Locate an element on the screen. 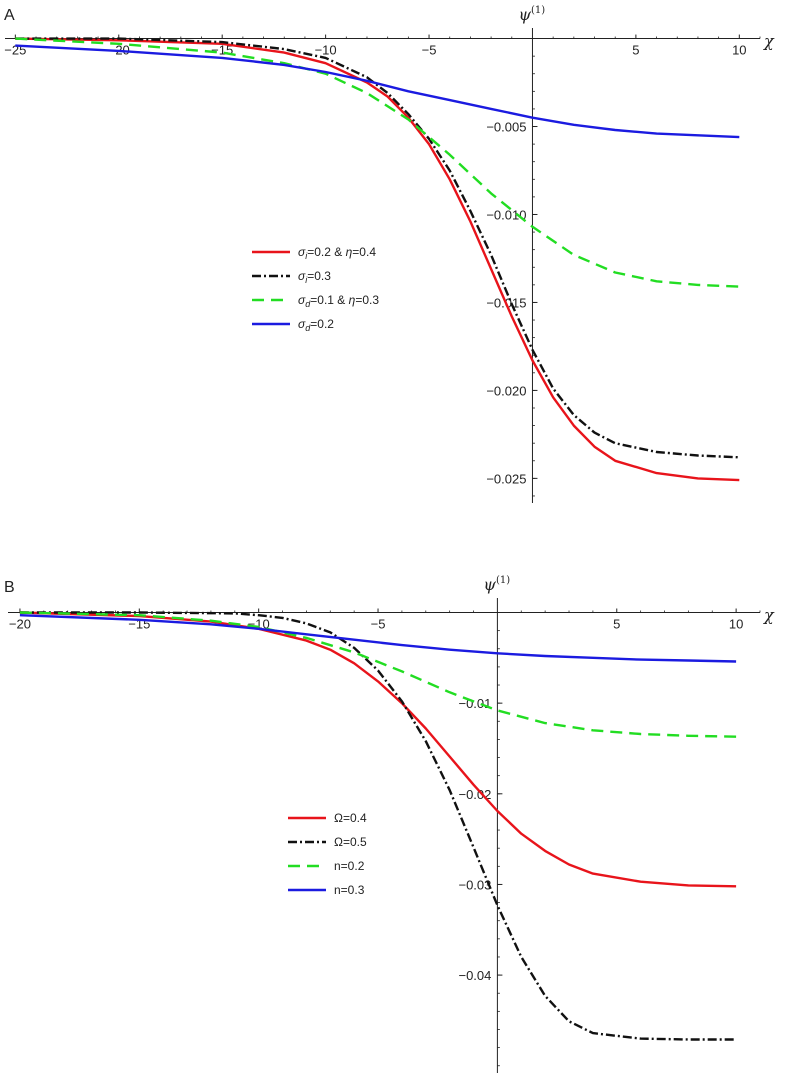 The height and width of the screenshot is (1075, 799). legend-label: Ω=0.4 is located at coordinates (350, 818).